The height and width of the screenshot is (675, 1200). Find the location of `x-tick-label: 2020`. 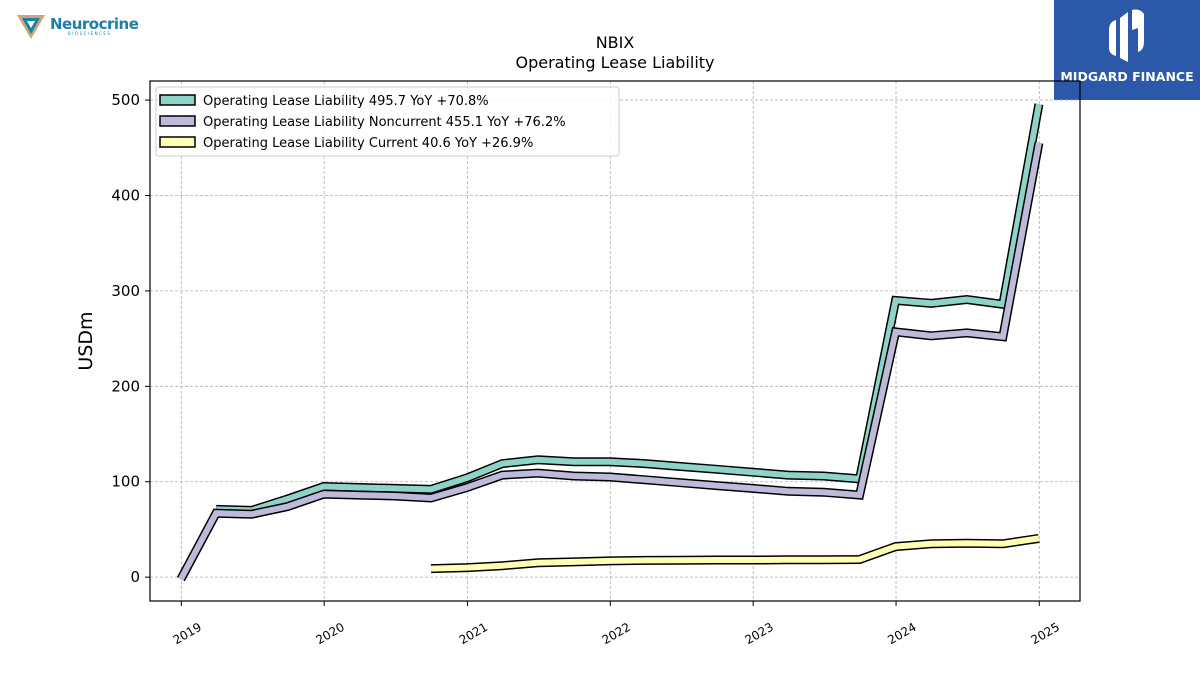

x-tick-label: 2020 is located at coordinates (329, 633).